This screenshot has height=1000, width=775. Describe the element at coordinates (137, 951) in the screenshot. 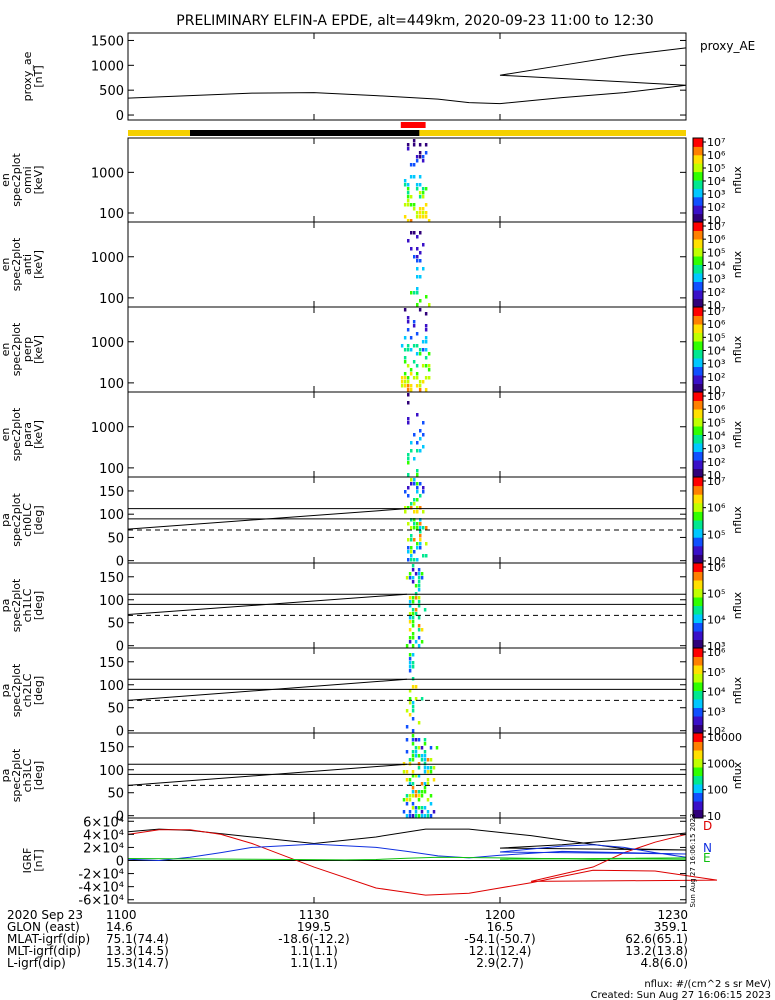

I see `x-row-value: 13.3(14.5)` at that location.